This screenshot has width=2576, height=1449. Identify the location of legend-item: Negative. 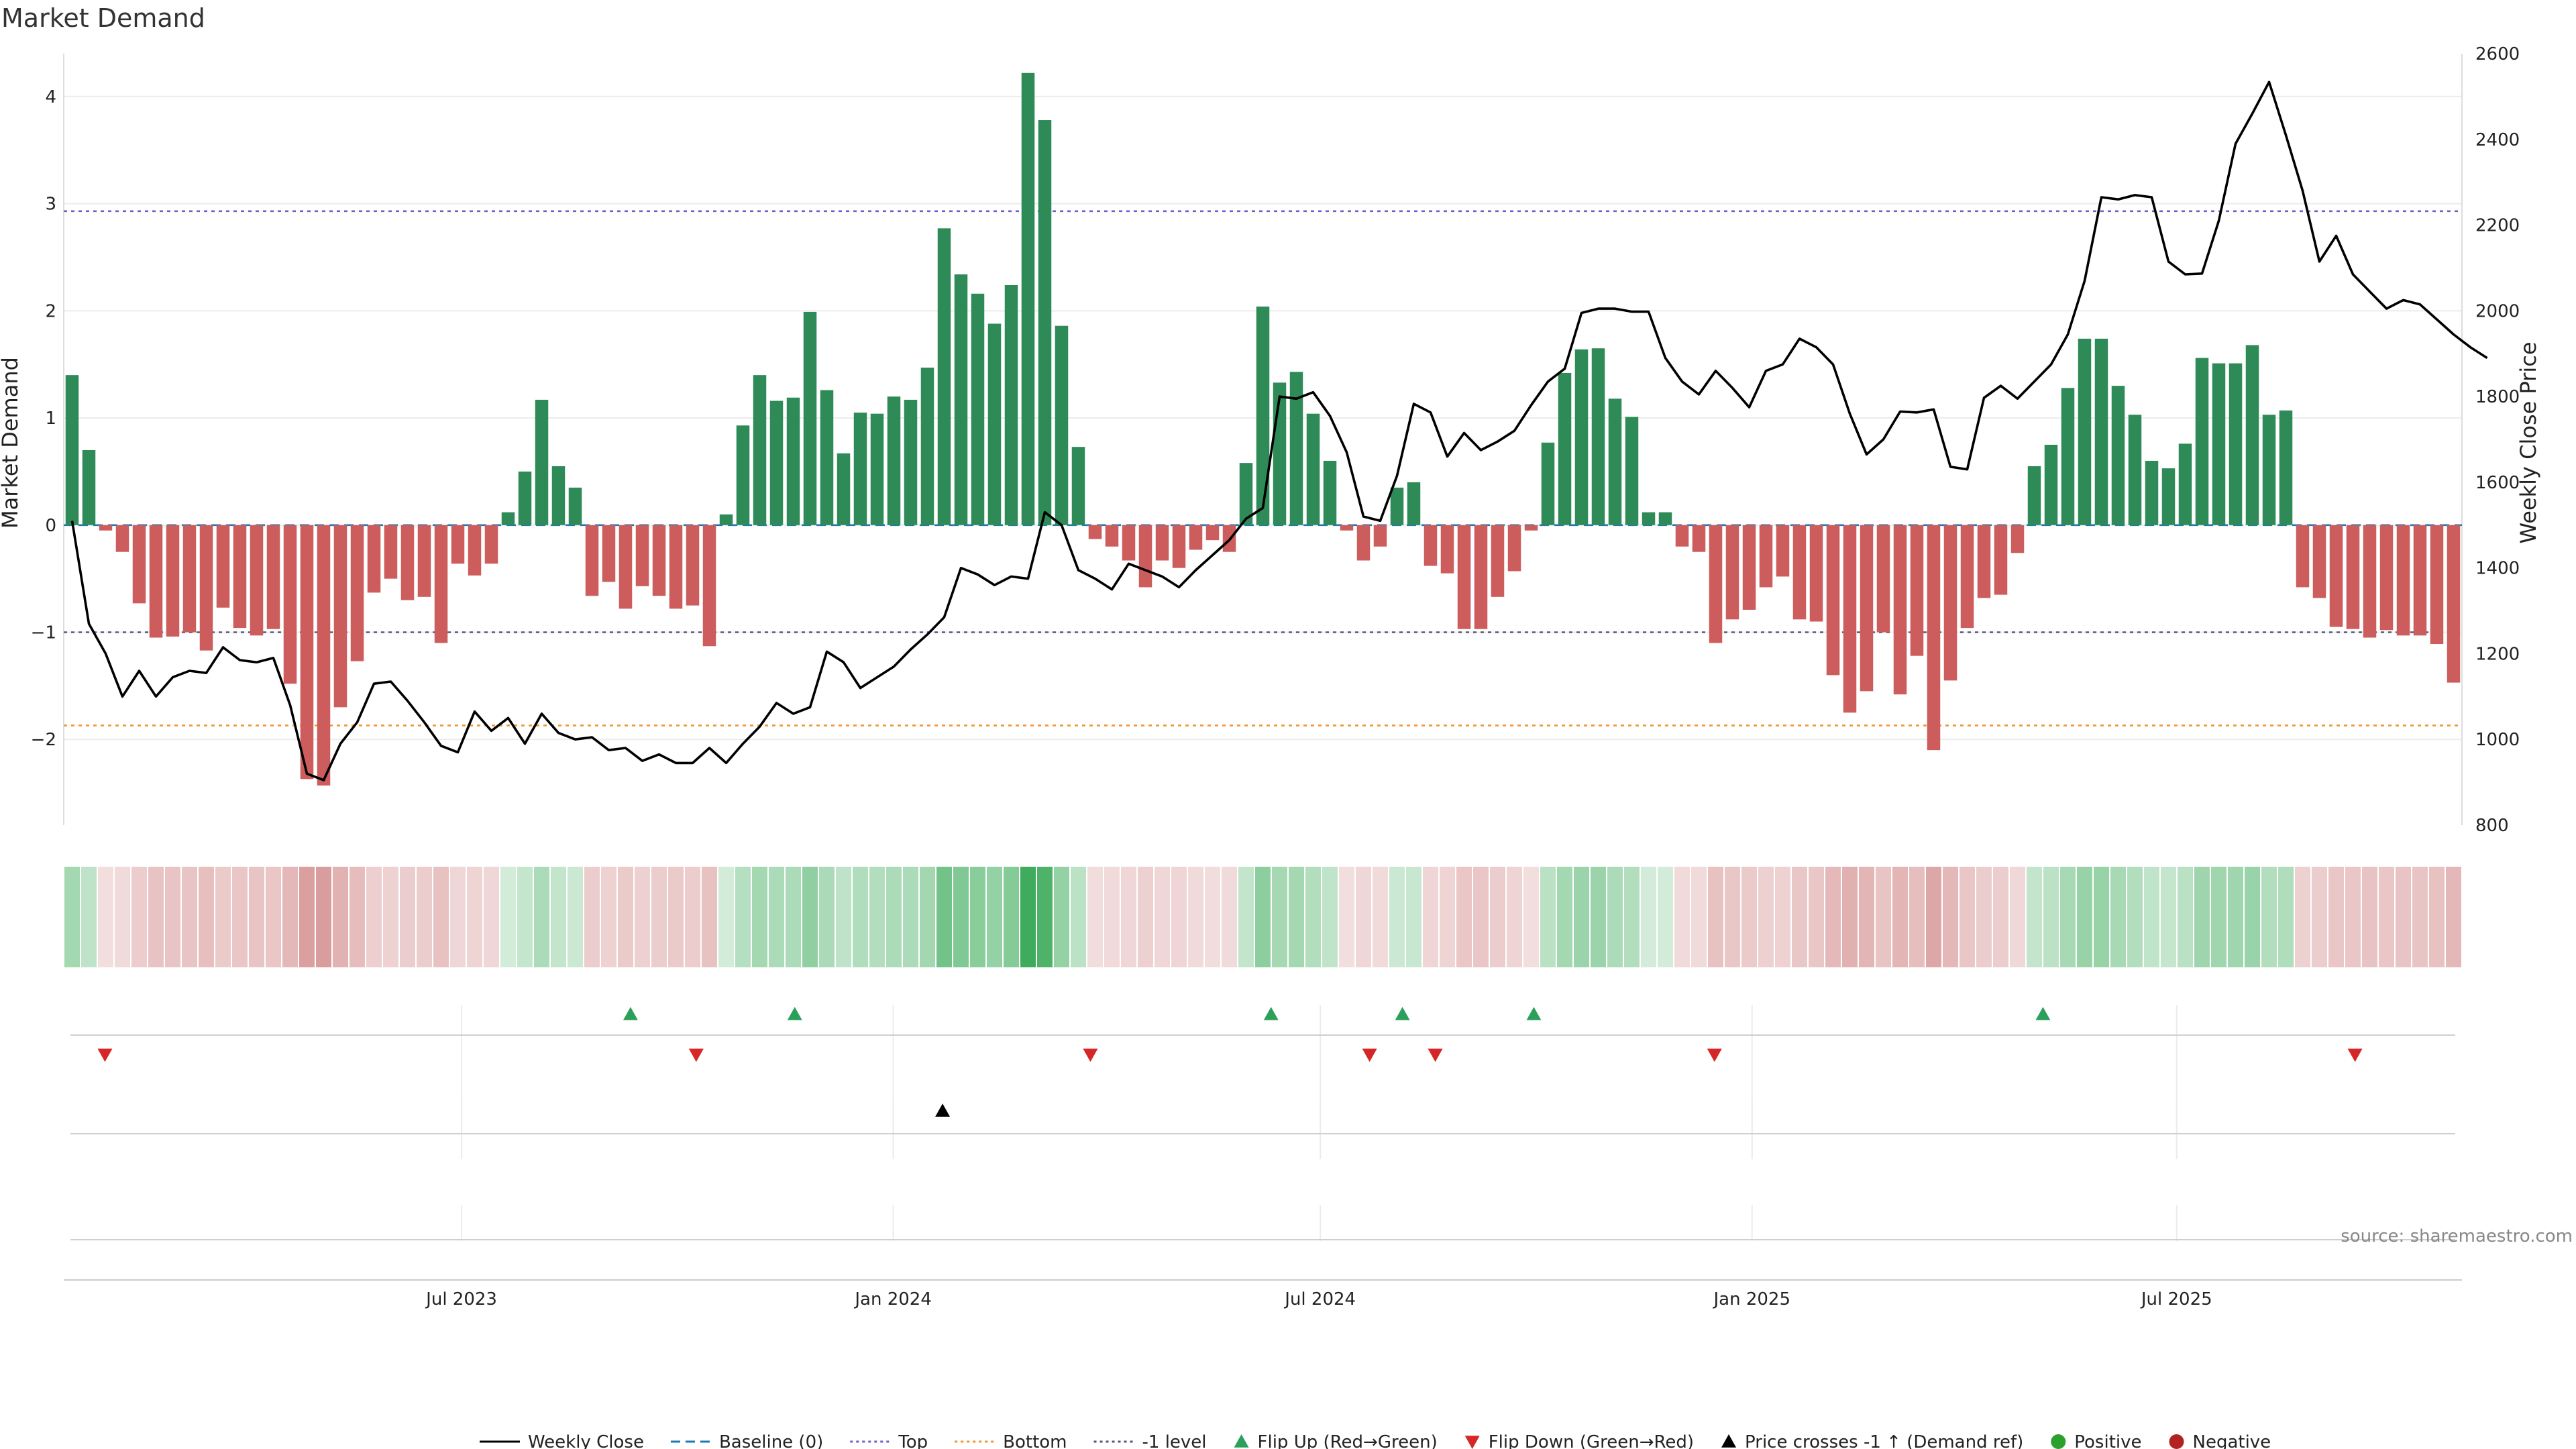
(2220, 1440).